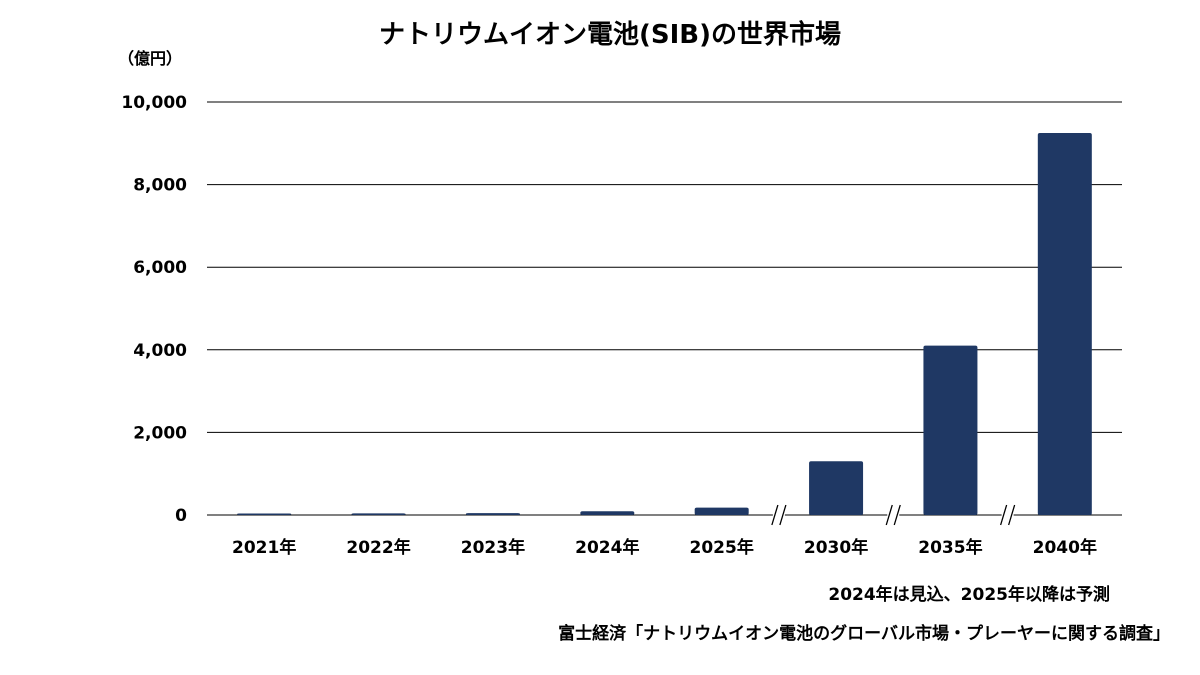 This screenshot has height=675, width=1200. What do you see at coordinates (664, 547) in the screenshot?
I see `x-axis-ticks: 2021年 2022年 2023年 2024年 2025年 2030年 2035年 2040年` at bounding box center [664, 547].